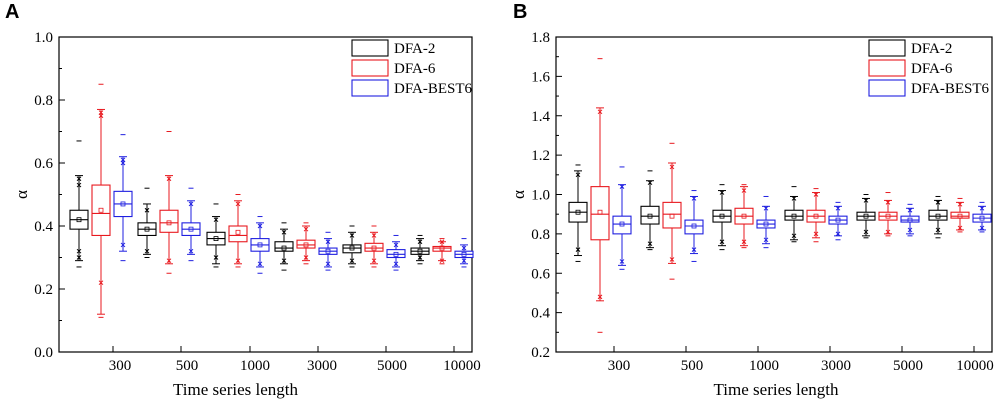 Image resolution: width=1003 pixels, height=406 pixels. What do you see at coordinates (520, 12) in the screenshot?
I see `panel-letter: B` at bounding box center [520, 12].